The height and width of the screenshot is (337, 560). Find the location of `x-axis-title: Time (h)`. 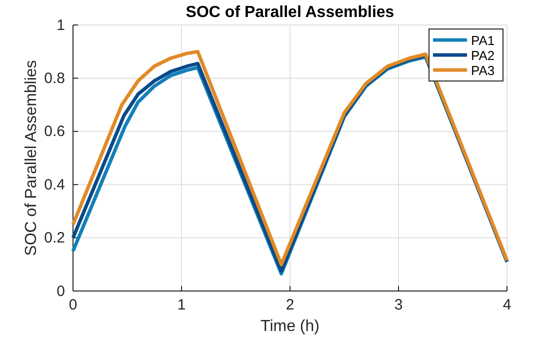

x-axis-title: Time (h) is located at coordinates (290, 326).